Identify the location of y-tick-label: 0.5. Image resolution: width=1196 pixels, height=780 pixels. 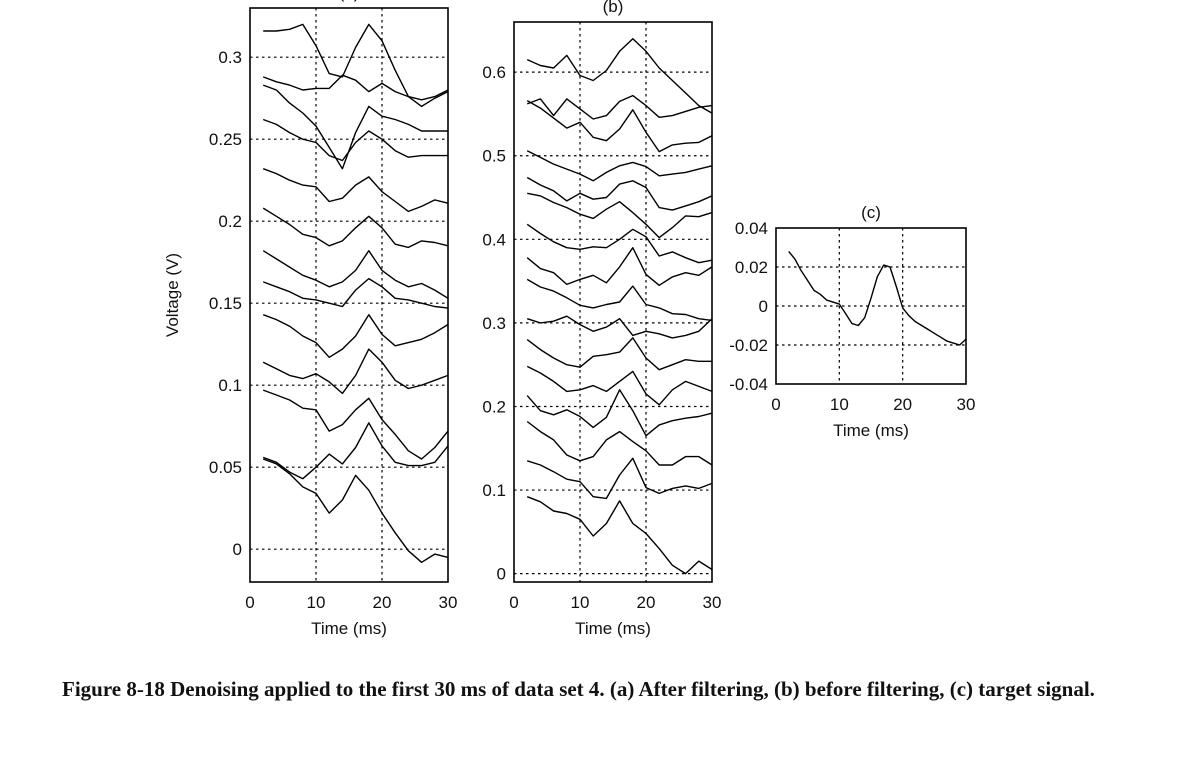
(494, 156).